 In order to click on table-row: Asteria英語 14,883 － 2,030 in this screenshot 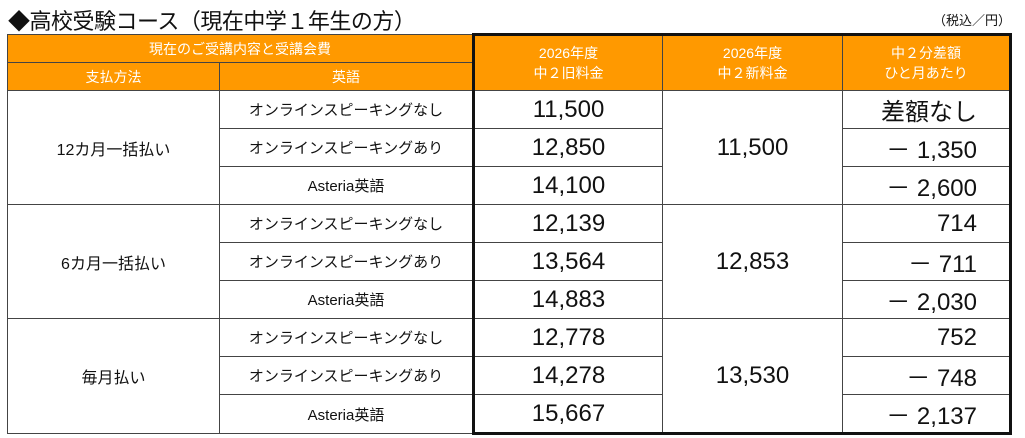, I will do `click(510, 299)`.